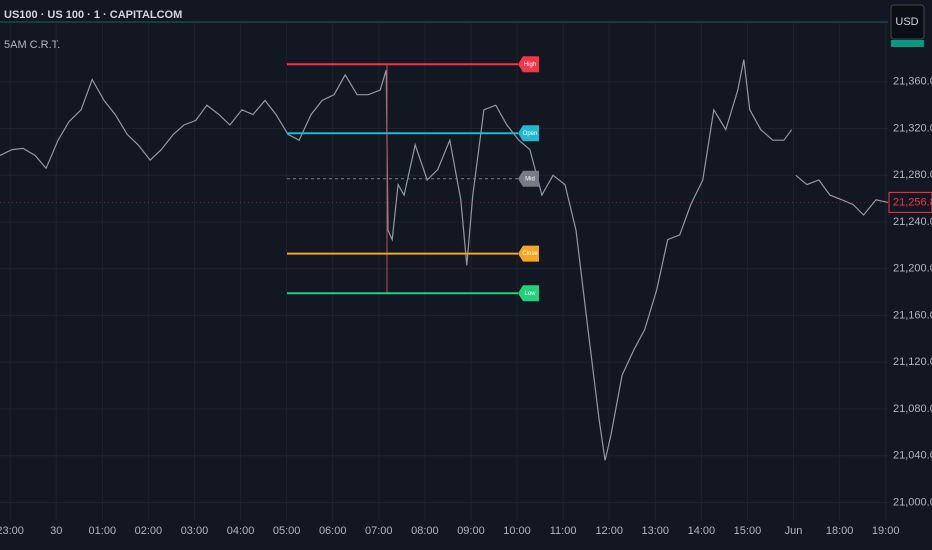 This screenshot has height=550, width=932. What do you see at coordinates (702, 531) in the screenshot?
I see `x-tick-label: 14:00` at bounding box center [702, 531].